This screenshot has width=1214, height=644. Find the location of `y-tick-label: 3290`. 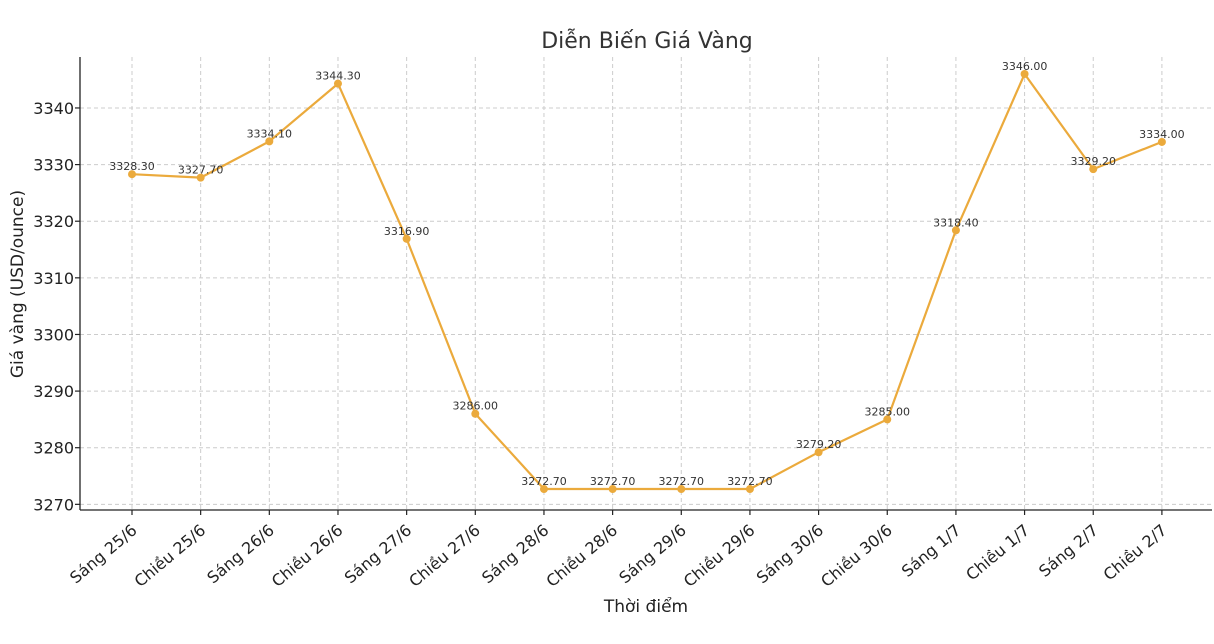

y-tick-label: 3290 is located at coordinates (53, 391).